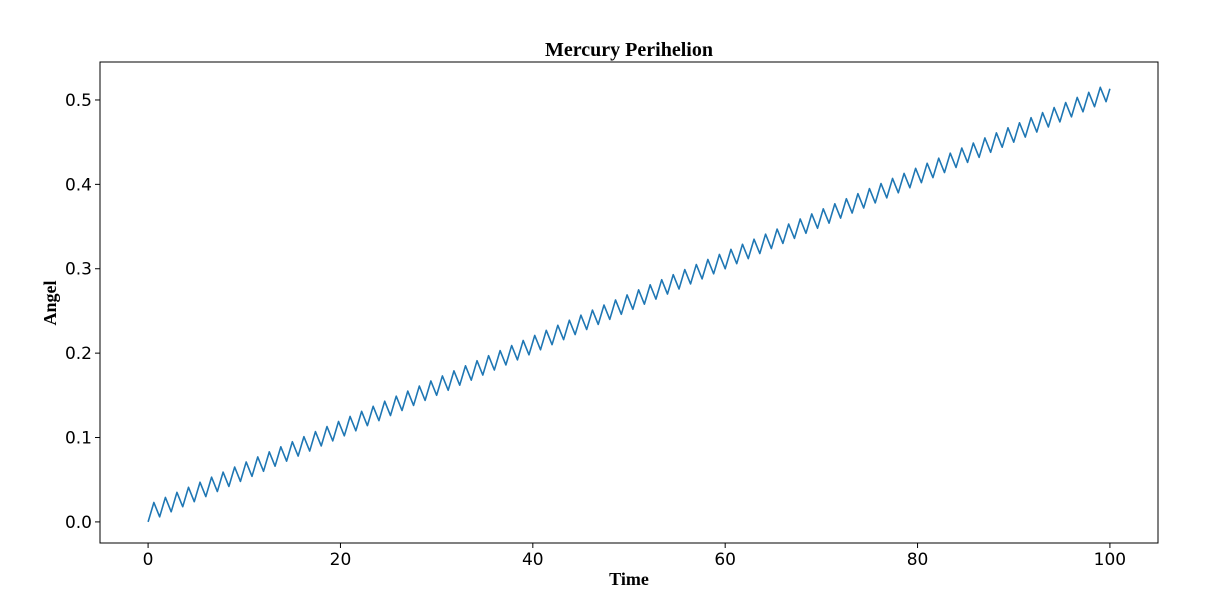 This screenshot has height=608, width=1228. I want to click on x-tick-label: 20, so click(341, 560).